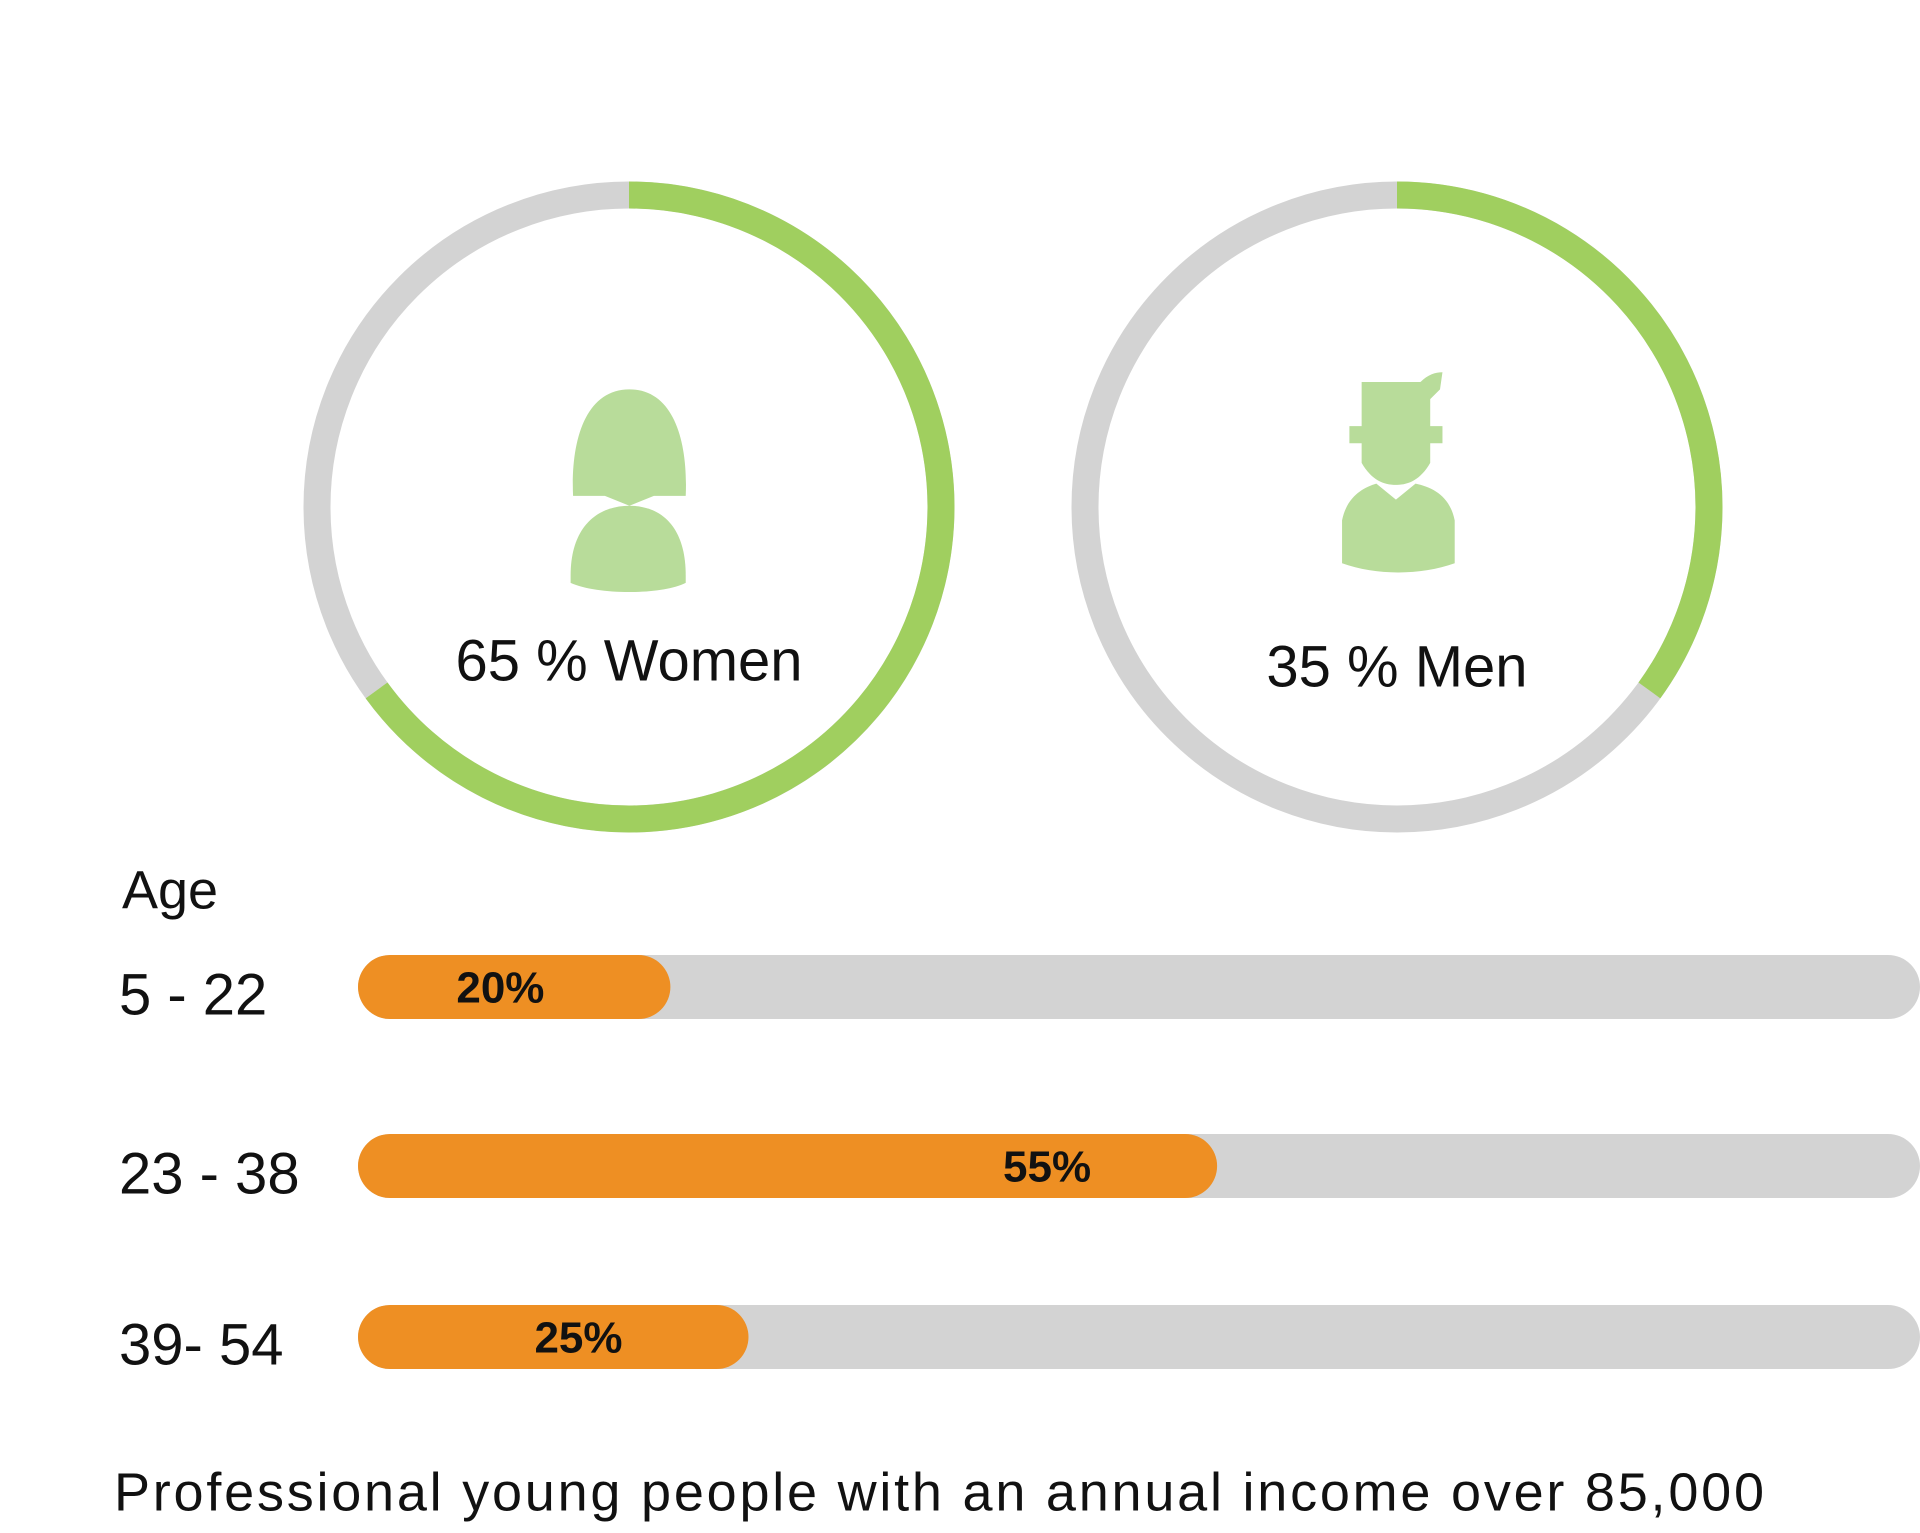 This screenshot has width=1920, height=1533. I want to click on category-label: 39- 54, so click(201, 1344).